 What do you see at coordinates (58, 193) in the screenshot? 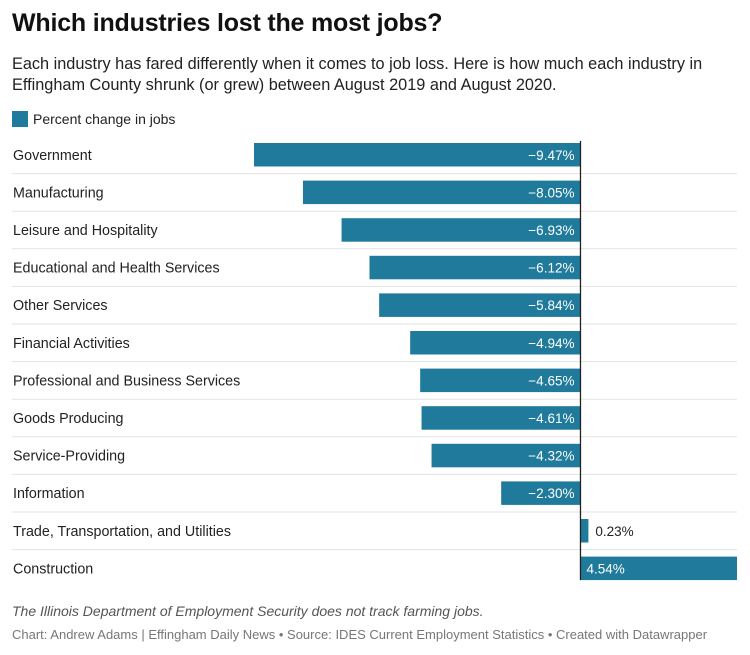
I see `category-label: Manufacturing` at bounding box center [58, 193].